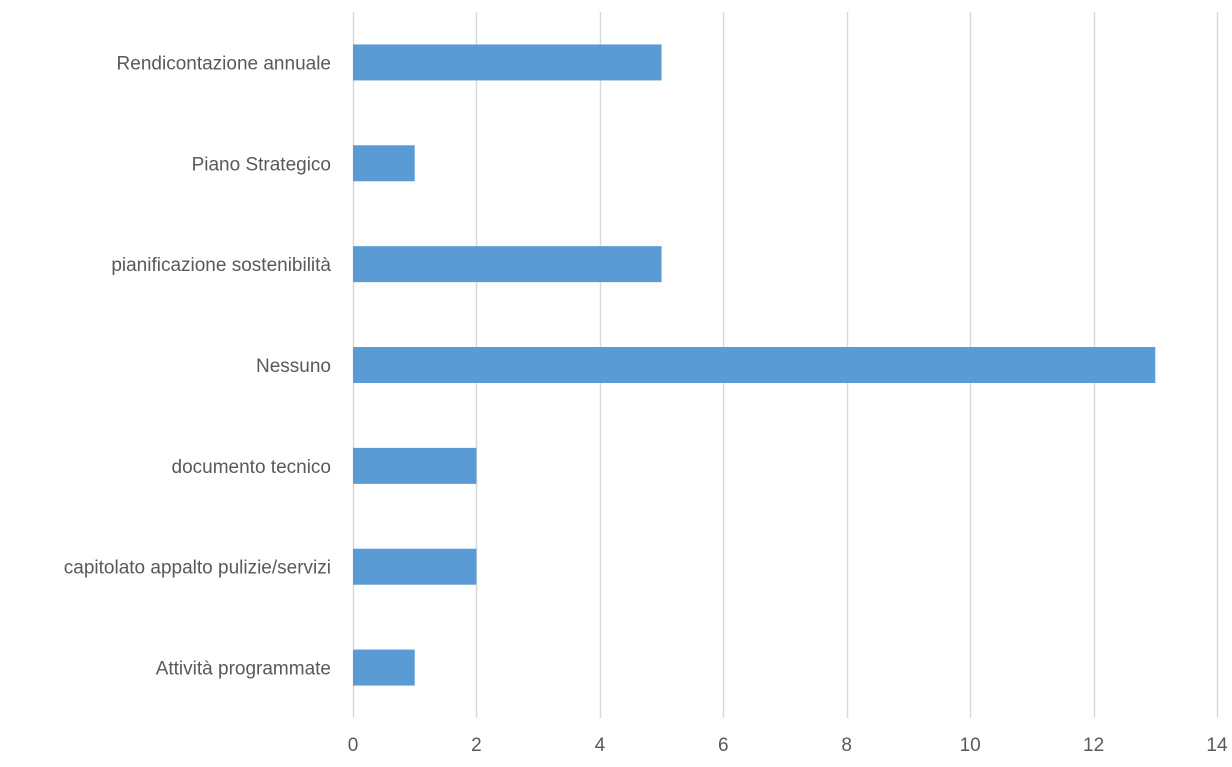  What do you see at coordinates (970, 745) in the screenshot?
I see `x-tick-label: 10` at bounding box center [970, 745].